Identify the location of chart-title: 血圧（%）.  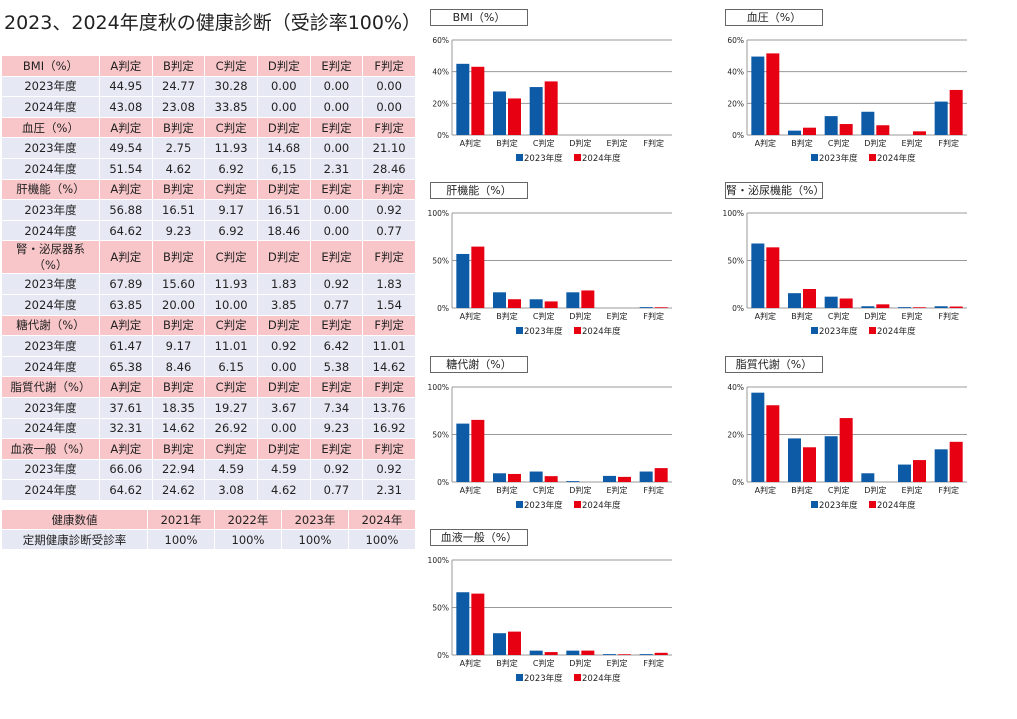
(774, 17).